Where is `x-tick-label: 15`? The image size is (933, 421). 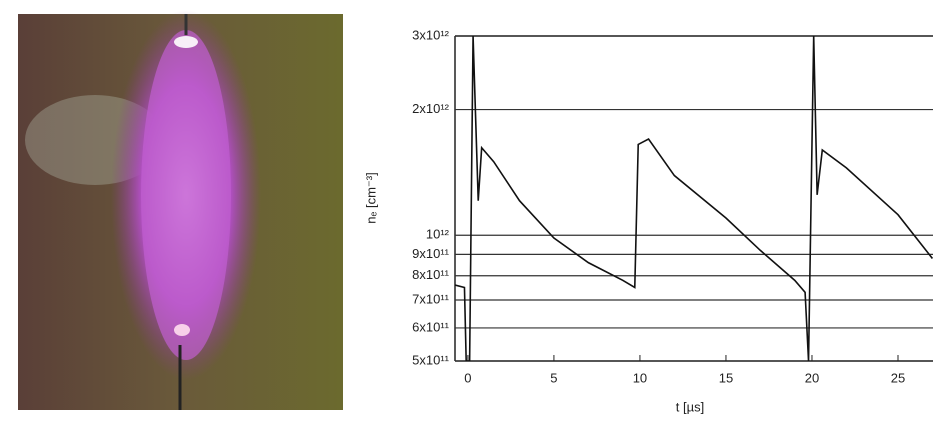 x-tick-label: 15 is located at coordinates (726, 377).